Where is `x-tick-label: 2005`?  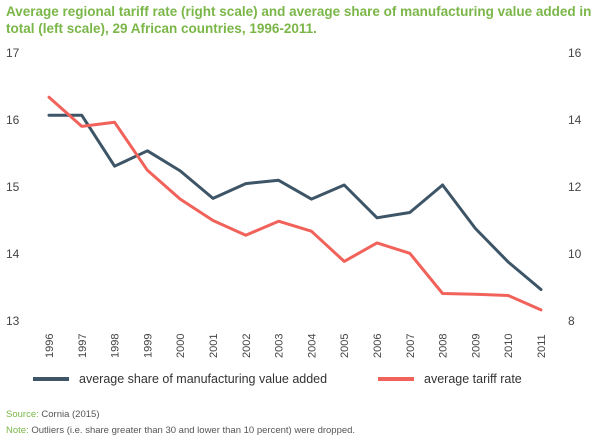
x-tick-label: 2005 is located at coordinates (345, 346).